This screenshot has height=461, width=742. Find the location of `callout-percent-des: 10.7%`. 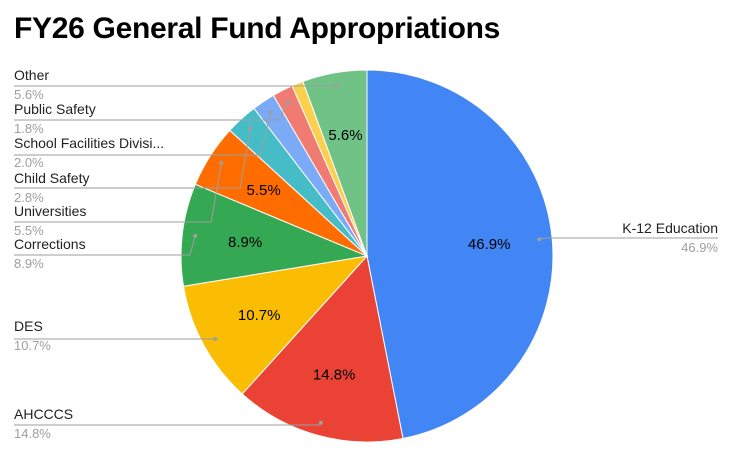

callout-percent-des: 10.7% is located at coordinates (32, 345).